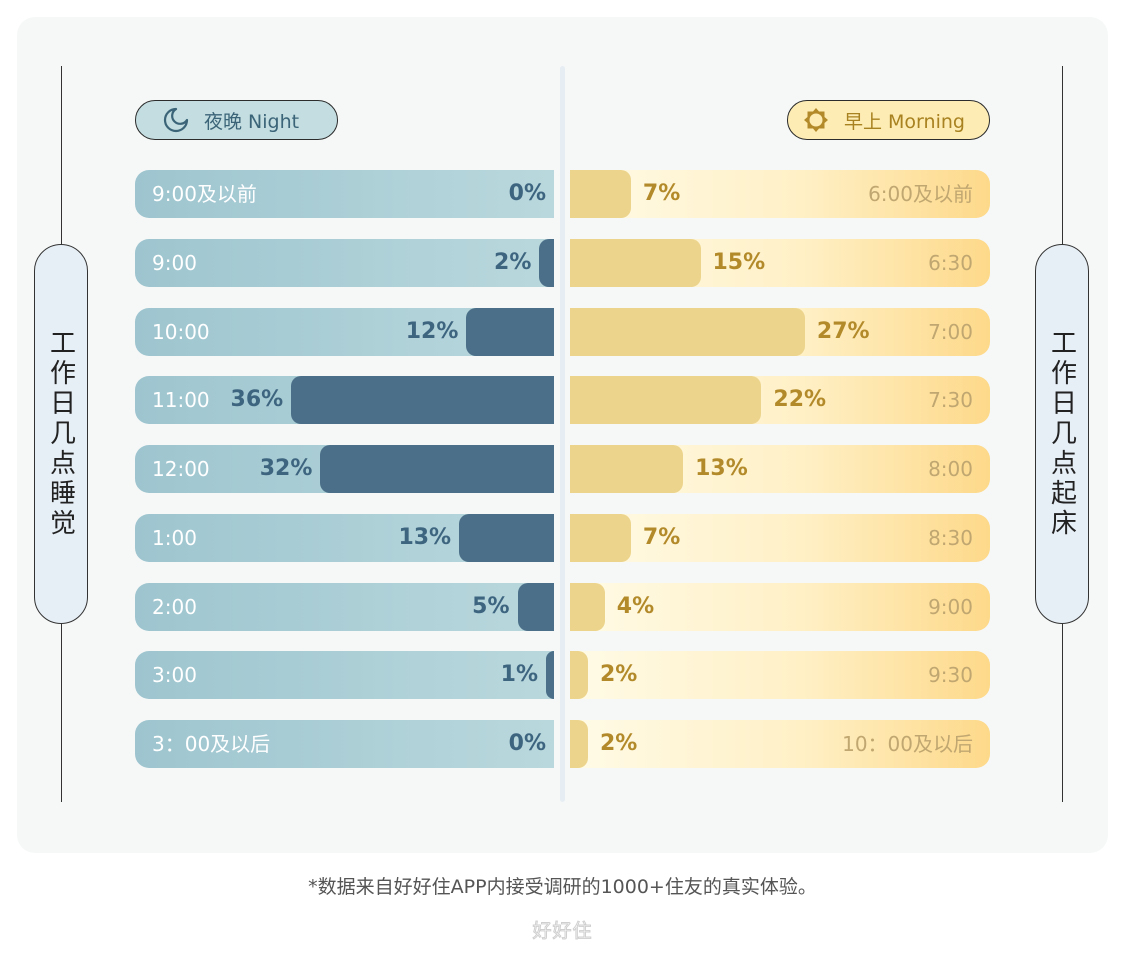  Describe the element at coordinates (739, 262) in the screenshot. I see `morning-percent-label: 15%` at that location.